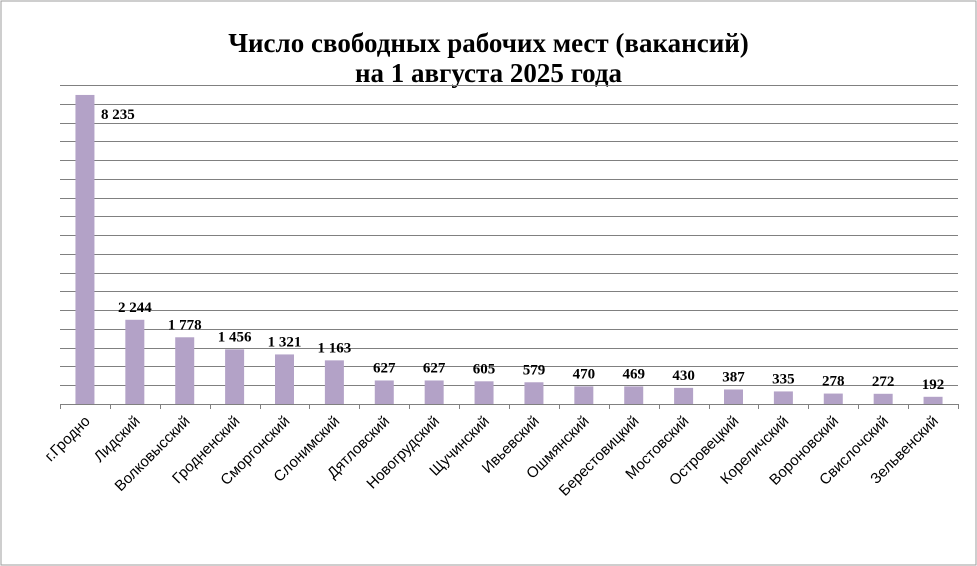 This screenshot has height=566, width=977. I want to click on data-label: 1 456, so click(235, 337).